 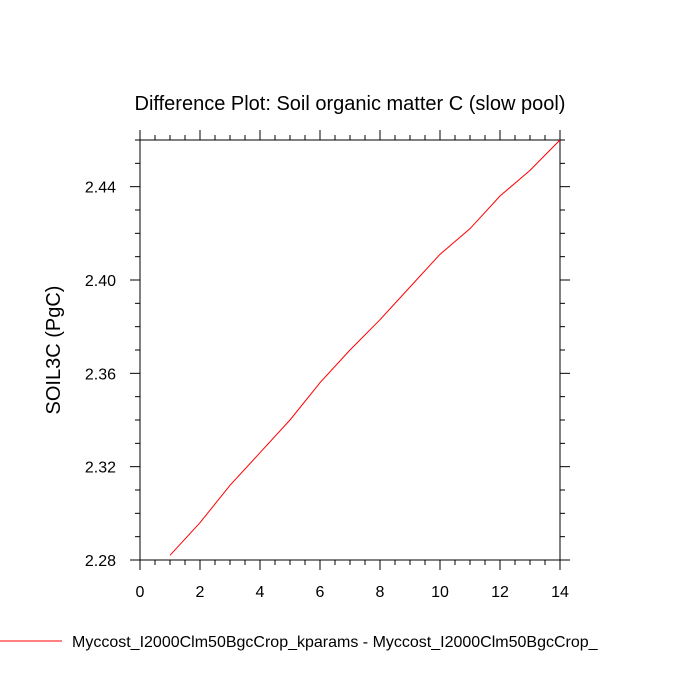 What do you see at coordinates (260, 592) in the screenshot?
I see `x-tick-label: 4` at bounding box center [260, 592].